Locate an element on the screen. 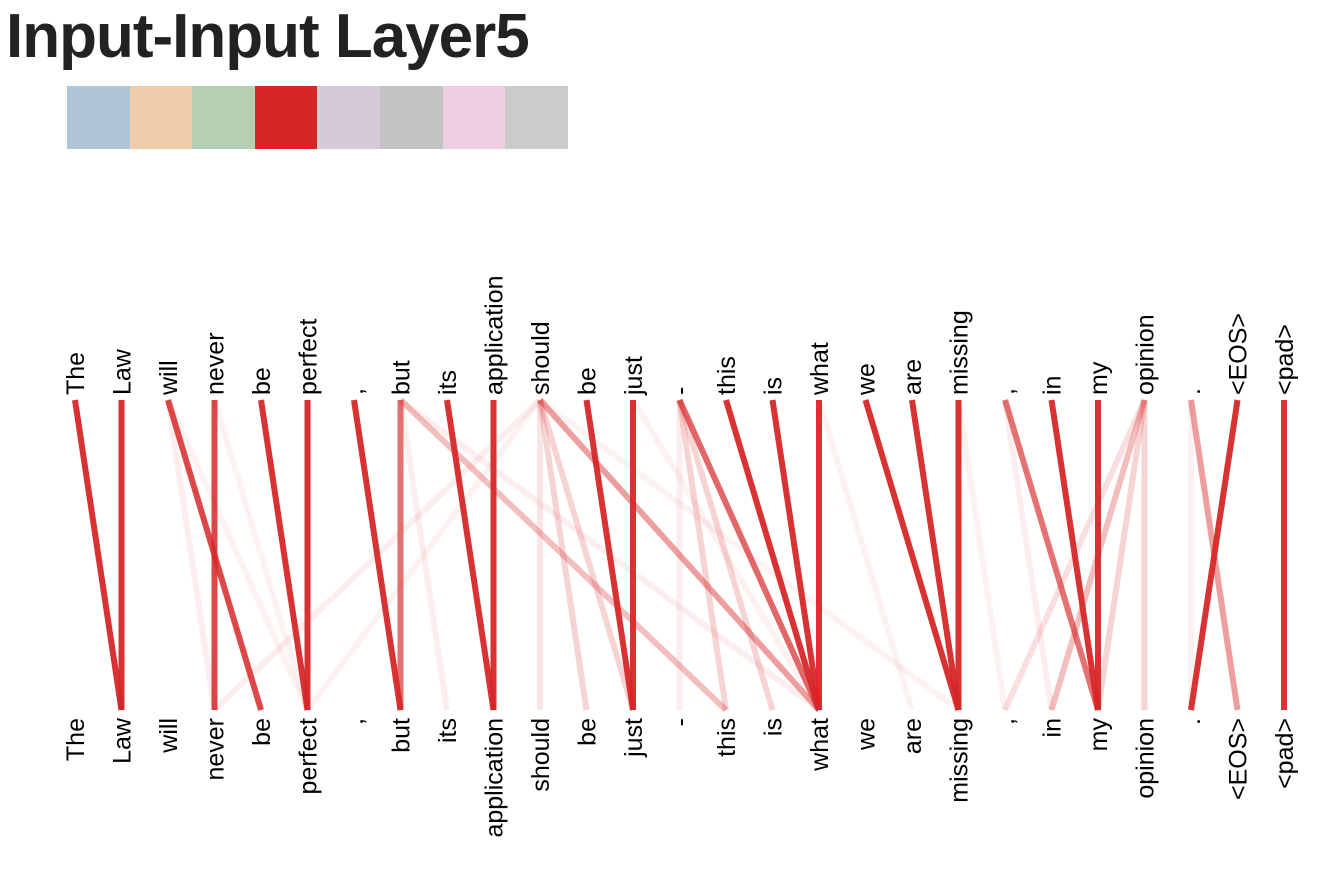  top-token: The is located at coordinates (76, 373).